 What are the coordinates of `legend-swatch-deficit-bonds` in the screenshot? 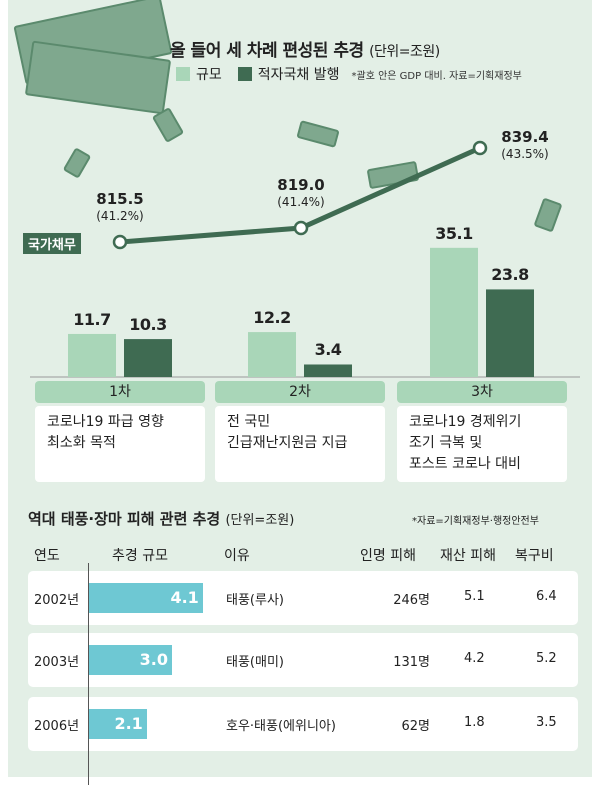 It's located at (244, 74).